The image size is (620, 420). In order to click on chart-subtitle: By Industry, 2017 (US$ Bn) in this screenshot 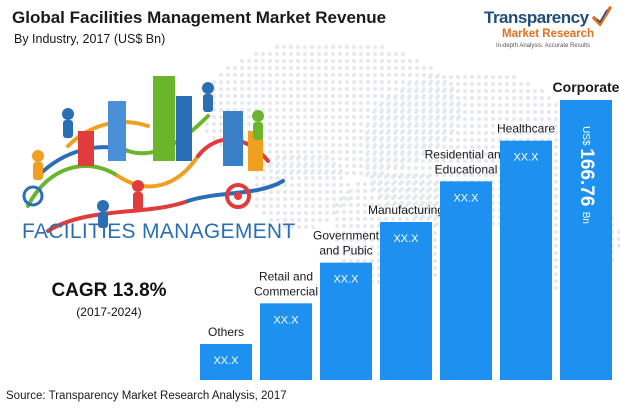, I will do `click(90, 39)`.